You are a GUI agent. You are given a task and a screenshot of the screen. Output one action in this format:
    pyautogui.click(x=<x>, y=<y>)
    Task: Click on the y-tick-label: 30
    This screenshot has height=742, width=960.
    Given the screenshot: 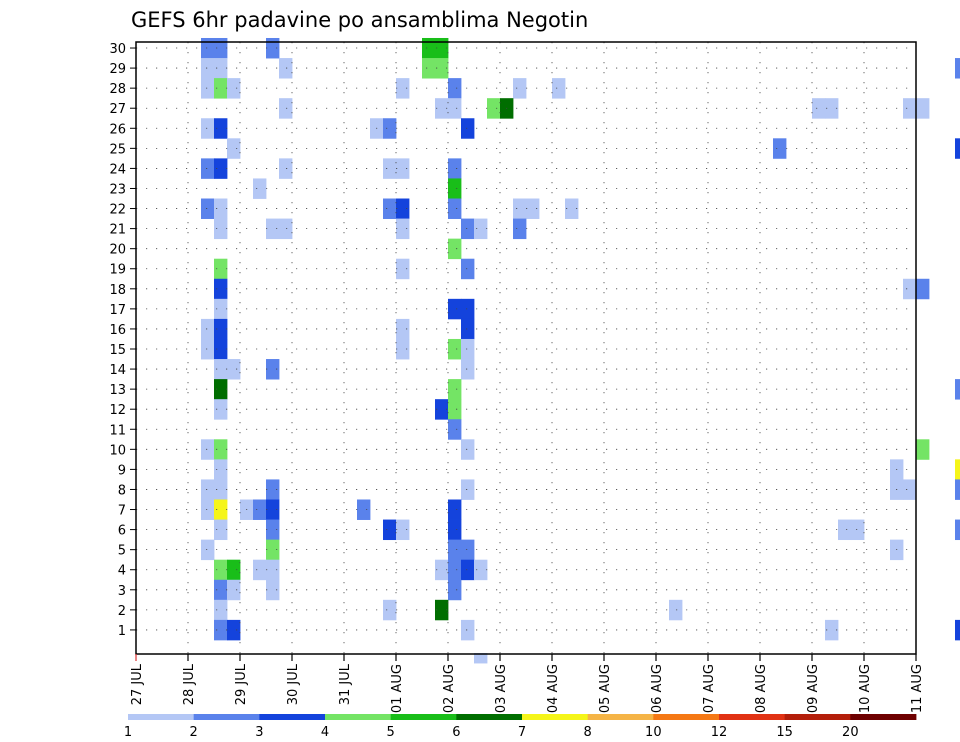 What is the action you would take?
    pyautogui.click(x=117, y=49)
    